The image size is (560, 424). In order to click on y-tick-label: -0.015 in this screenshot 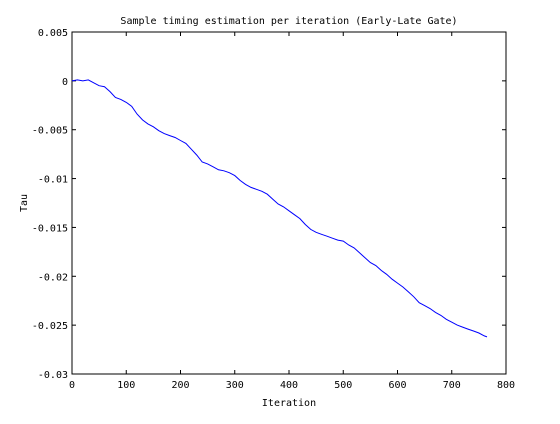, I will do `click(50, 228)`.